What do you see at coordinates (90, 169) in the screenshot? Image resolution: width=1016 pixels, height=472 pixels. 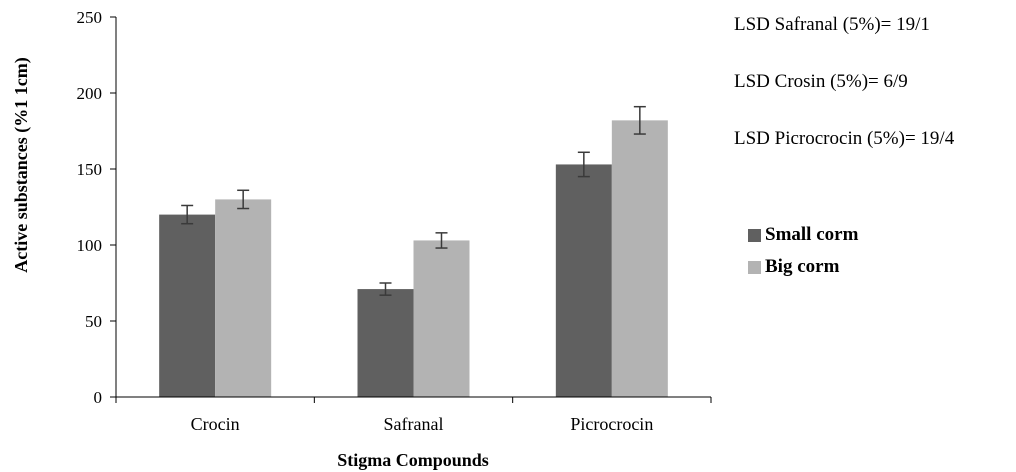 I see `y-tick-label: 150` at bounding box center [90, 169].